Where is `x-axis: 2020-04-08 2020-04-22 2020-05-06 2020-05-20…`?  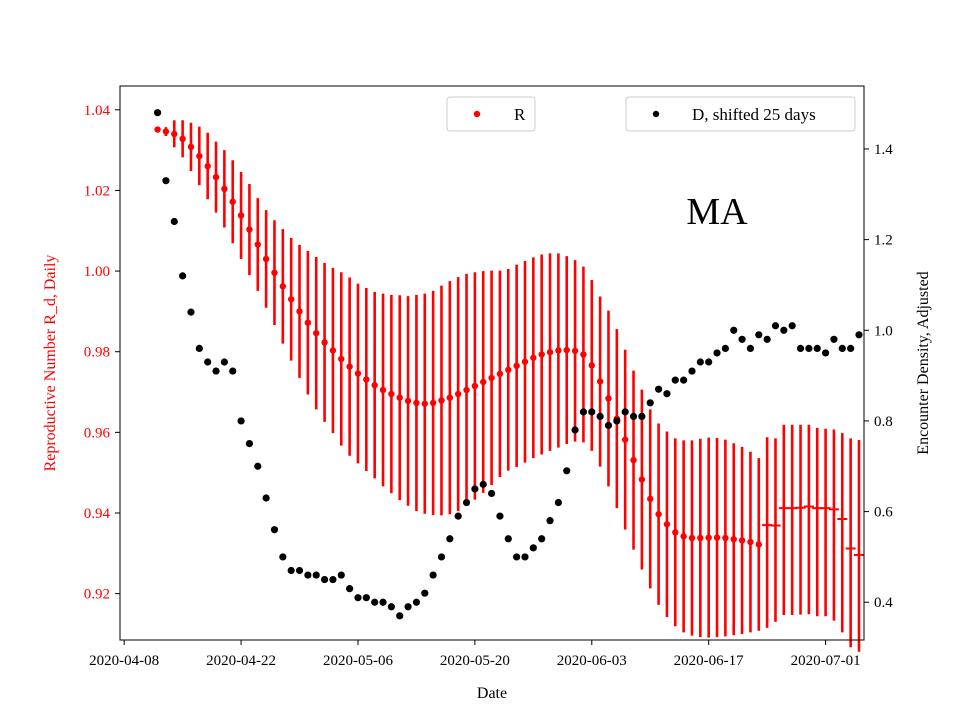 x-axis: 2020-04-08 2020-04-22 2020-05-06 2020-05-20… is located at coordinates (475, 654).